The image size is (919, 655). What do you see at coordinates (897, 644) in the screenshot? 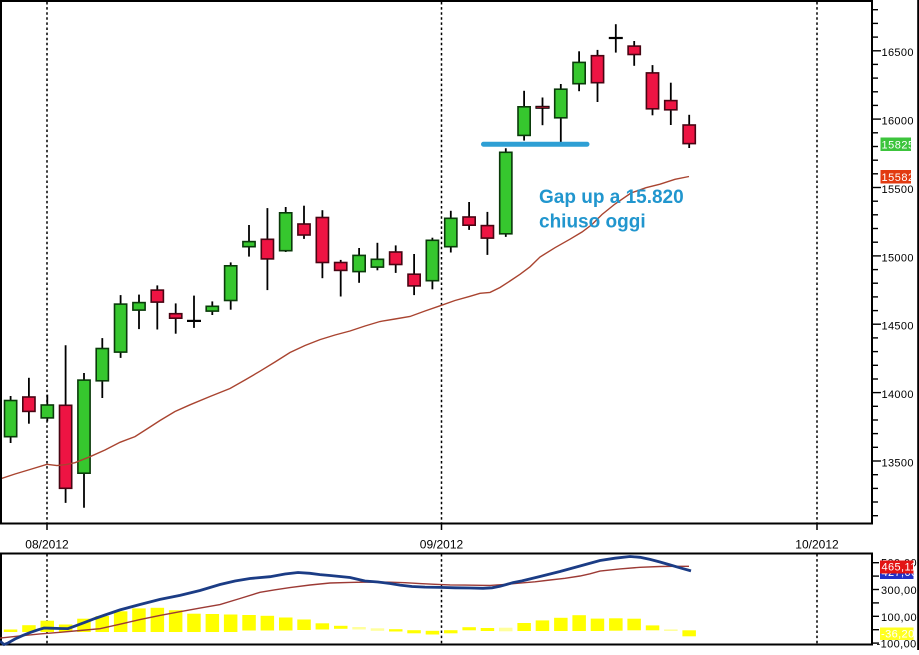
I see `svg-text: -100,00` at bounding box center [897, 644].